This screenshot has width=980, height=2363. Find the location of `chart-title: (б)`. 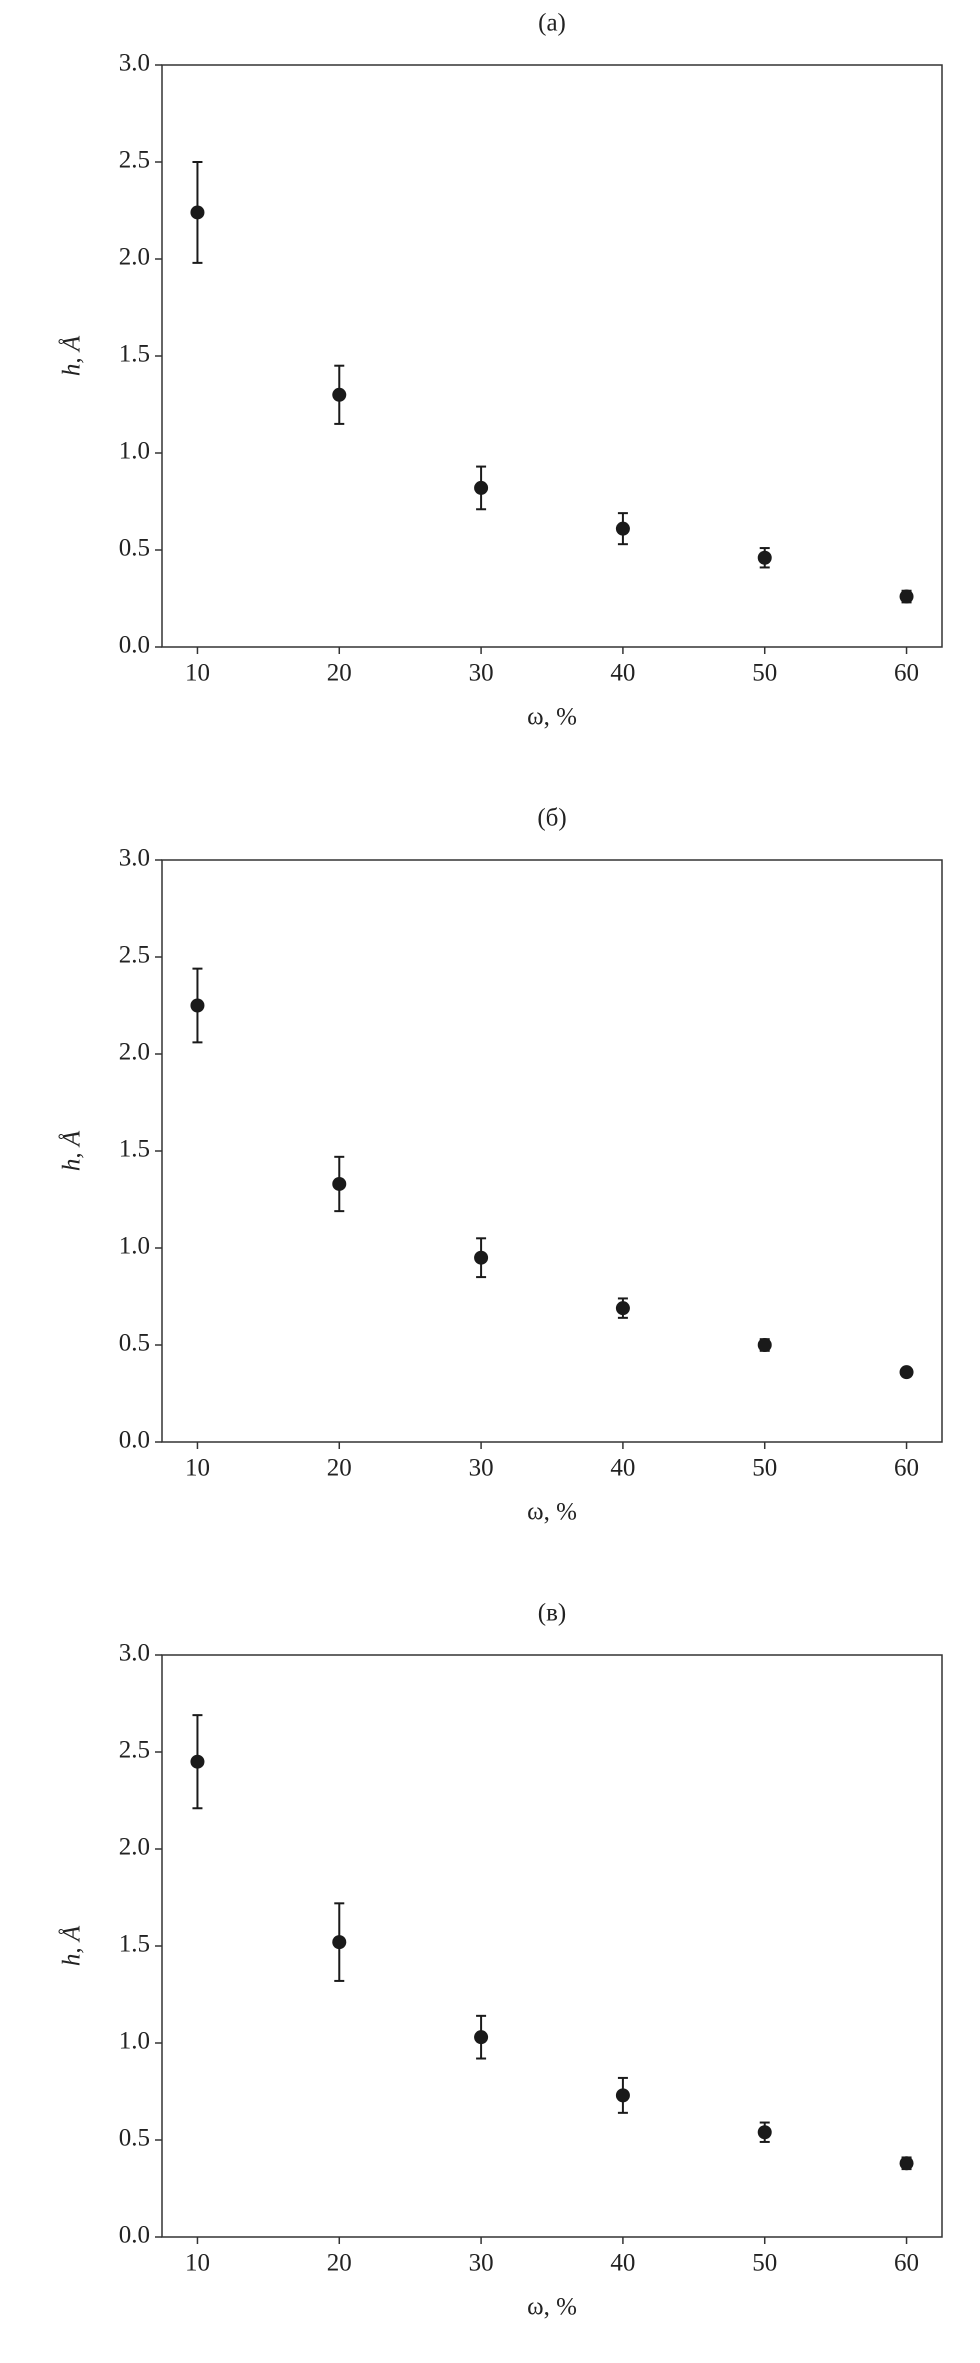

chart-title: (б) is located at coordinates (551, 818).